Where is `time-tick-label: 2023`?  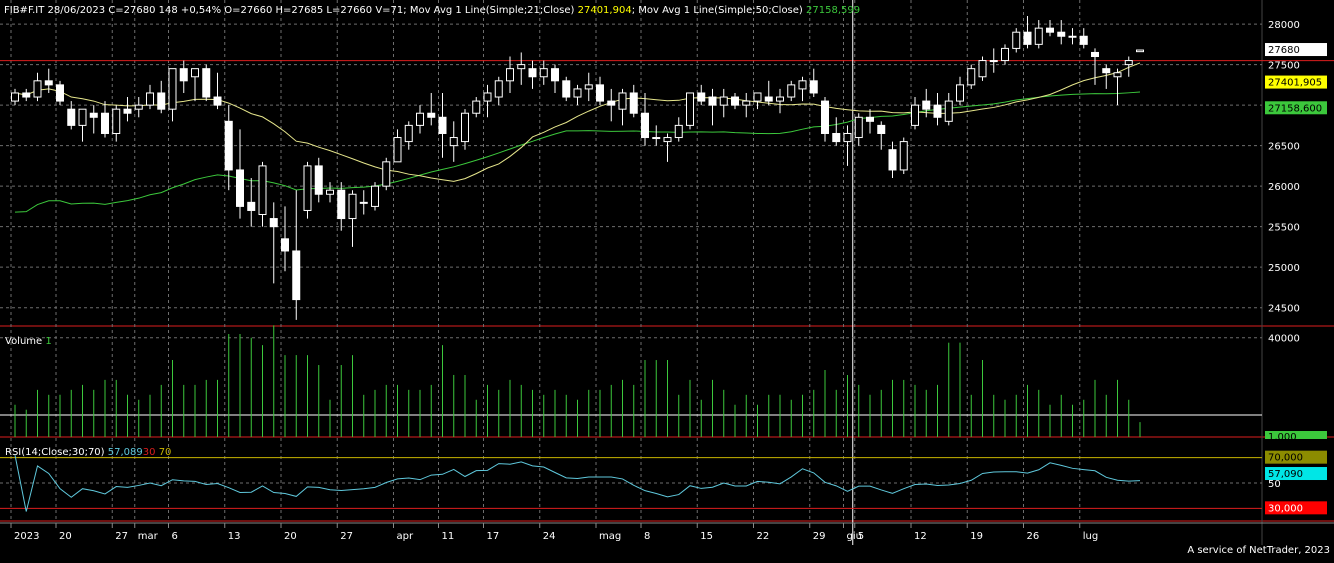 time-tick-label: 2023 is located at coordinates (26, 536).